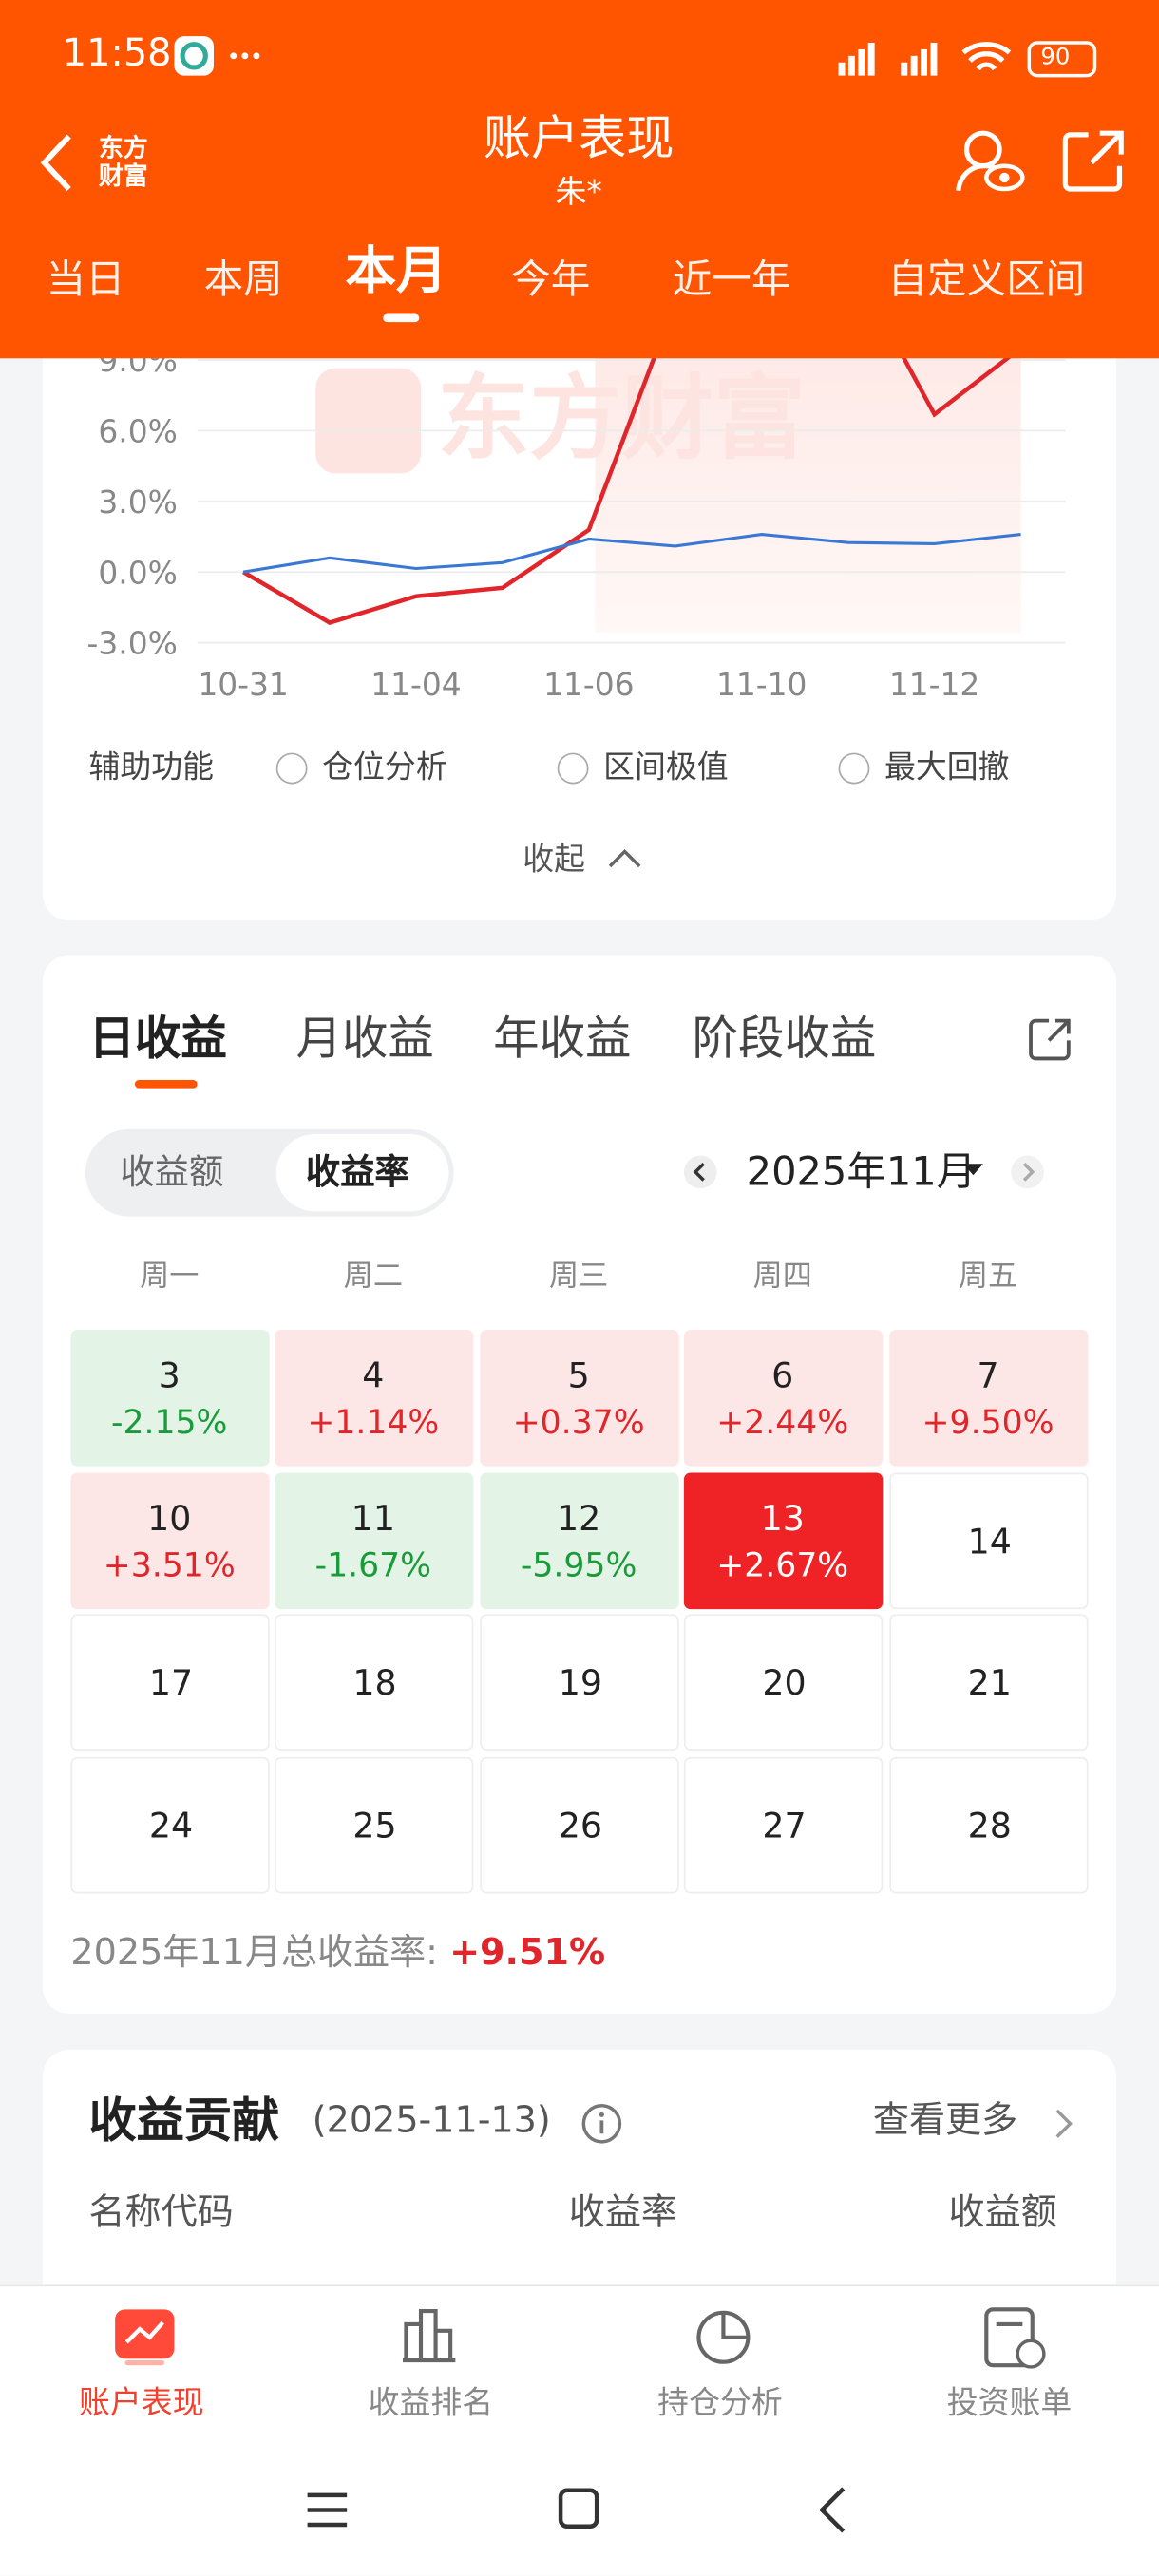  Describe the element at coordinates (374, 1541) in the screenshot. I see `day-cell: 11 -1.67%` at that location.